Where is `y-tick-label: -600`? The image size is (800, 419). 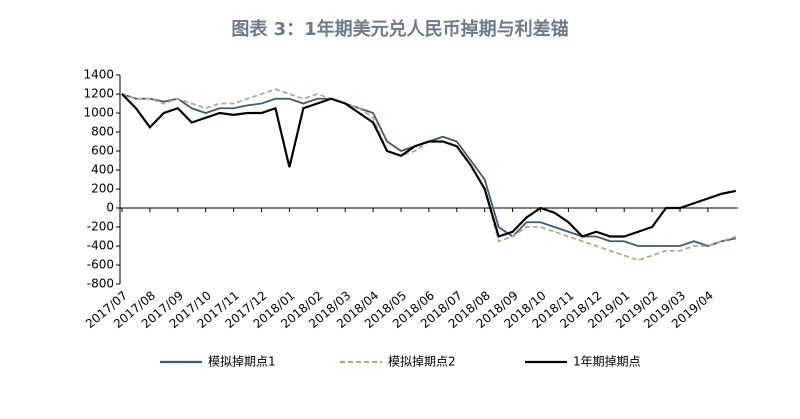 y-tick-label: -600 is located at coordinates (100, 265).